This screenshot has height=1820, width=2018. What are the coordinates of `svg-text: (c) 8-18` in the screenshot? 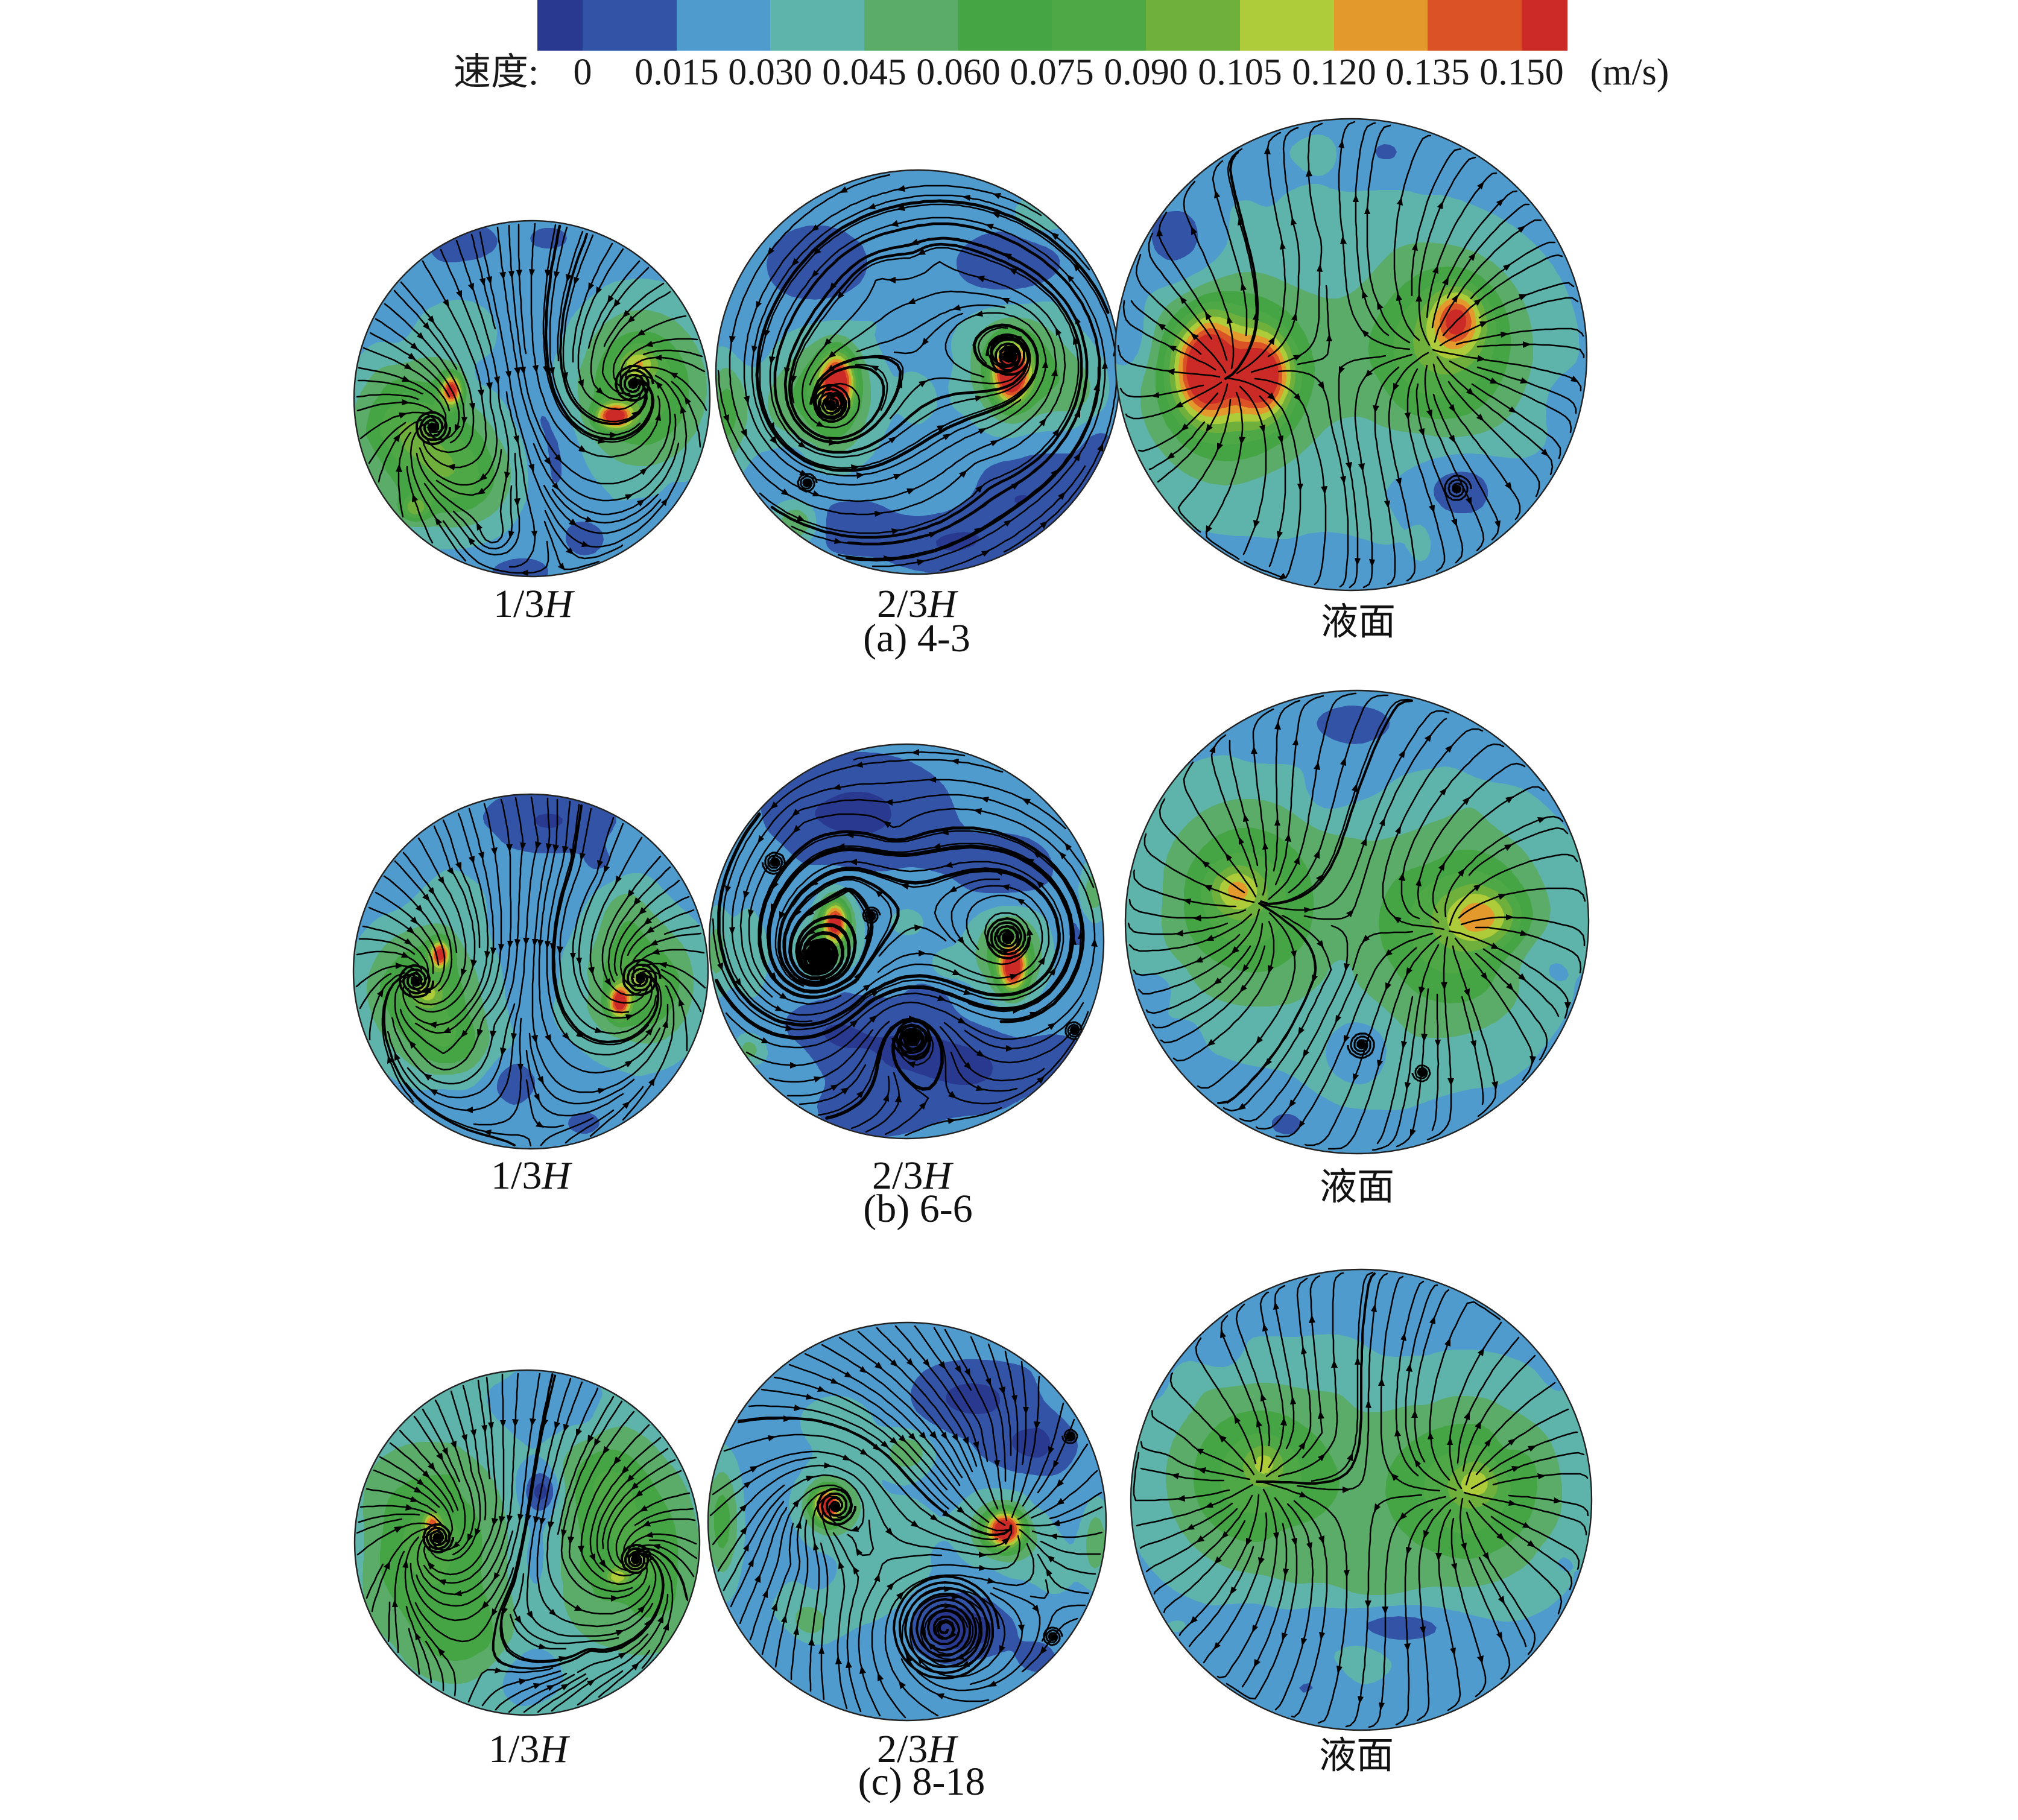 It's located at (922, 1782).